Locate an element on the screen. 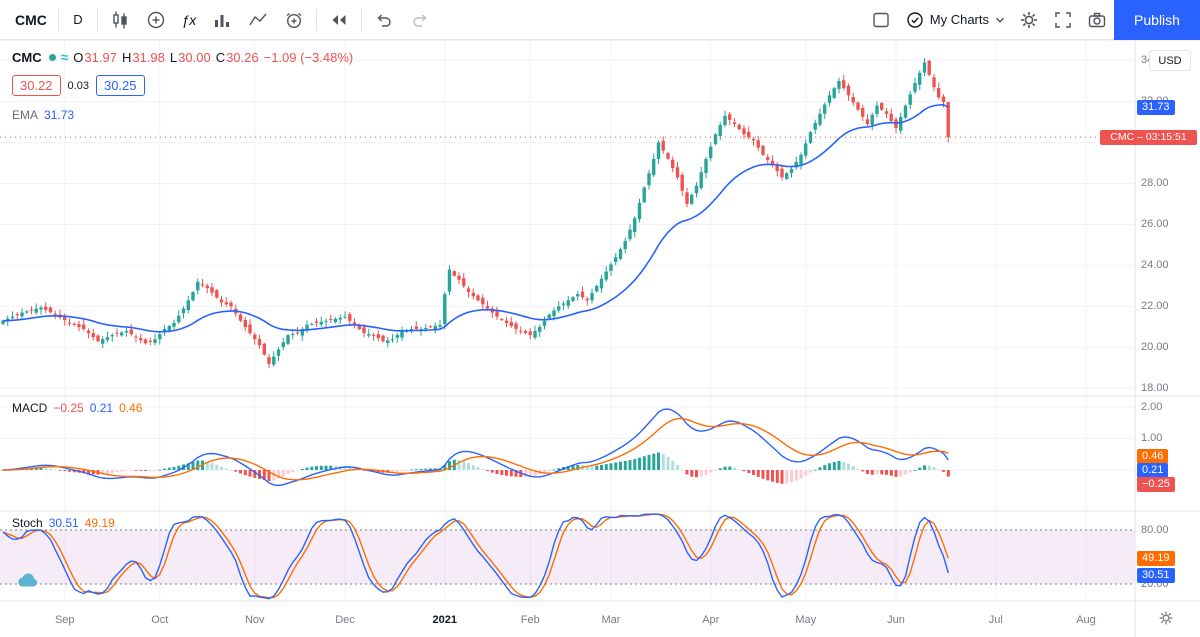  stoch-label: Stoch is located at coordinates (27, 523).